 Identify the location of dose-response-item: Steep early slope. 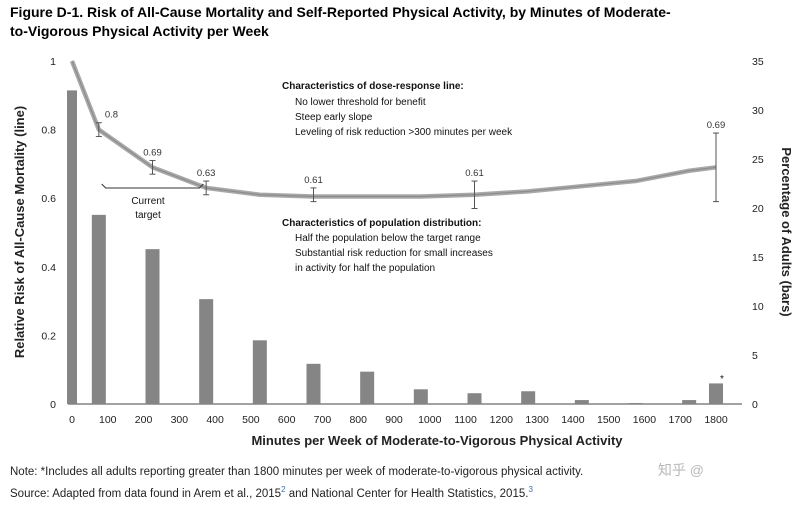
(334, 117).